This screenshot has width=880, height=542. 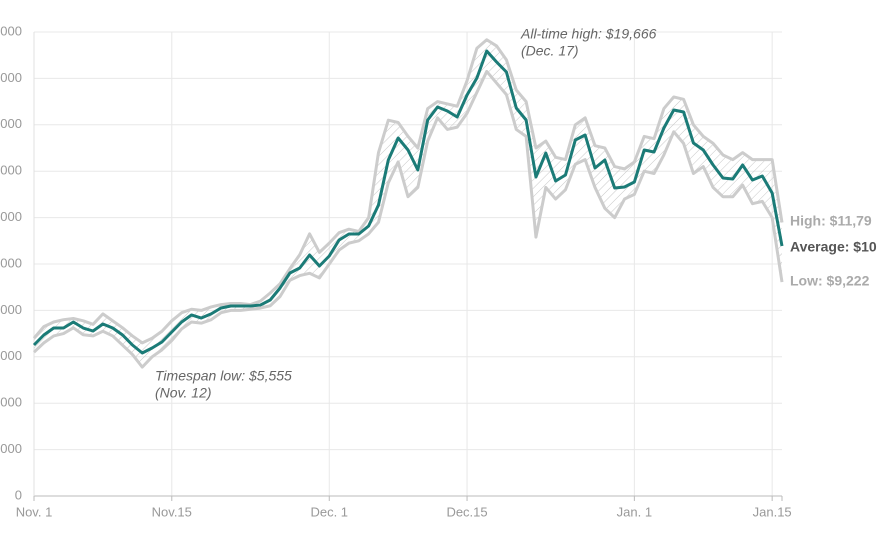 What do you see at coordinates (11, 123) in the screenshot?
I see `y-tick-label: $16,000` at bounding box center [11, 123].